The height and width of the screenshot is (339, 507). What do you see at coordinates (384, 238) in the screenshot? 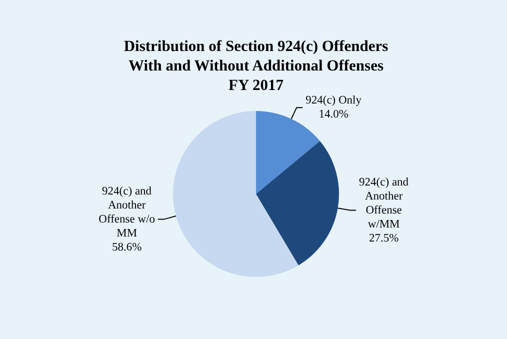
I see `data-label: 27.5%` at bounding box center [384, 238].